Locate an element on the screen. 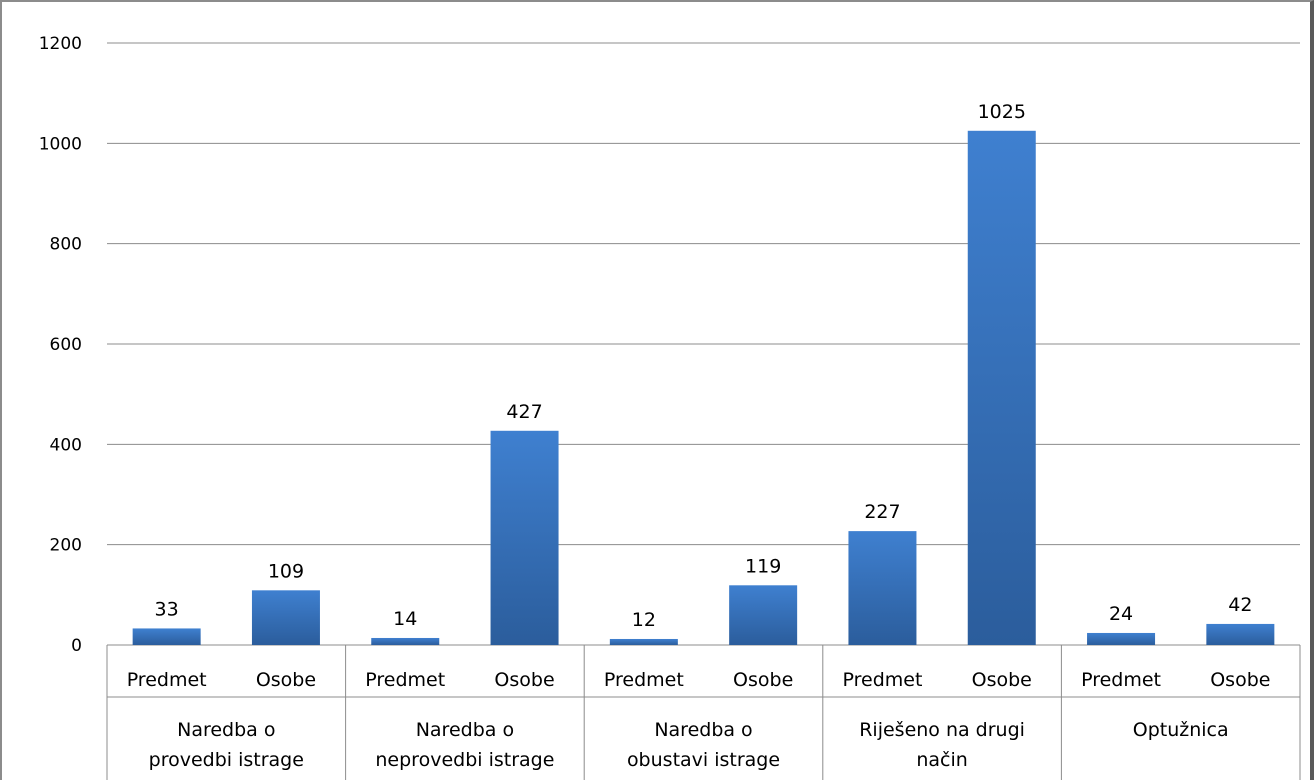 Image resolution: width=1314 pixels, height=780 pixels. y-tick-label: 400 is located at coordinates (66, 445).